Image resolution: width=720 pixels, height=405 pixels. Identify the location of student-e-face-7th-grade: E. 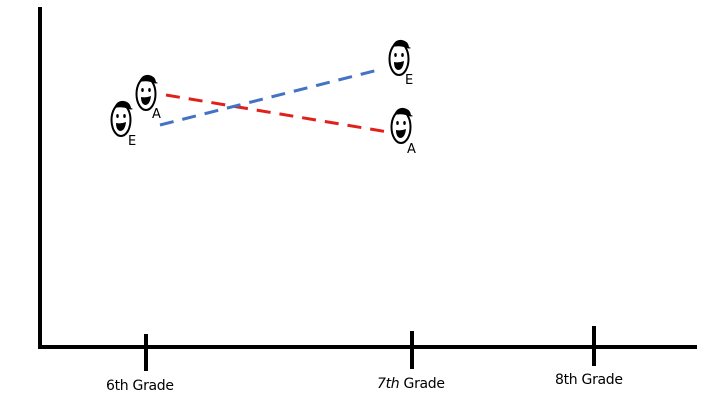
(400, 63).